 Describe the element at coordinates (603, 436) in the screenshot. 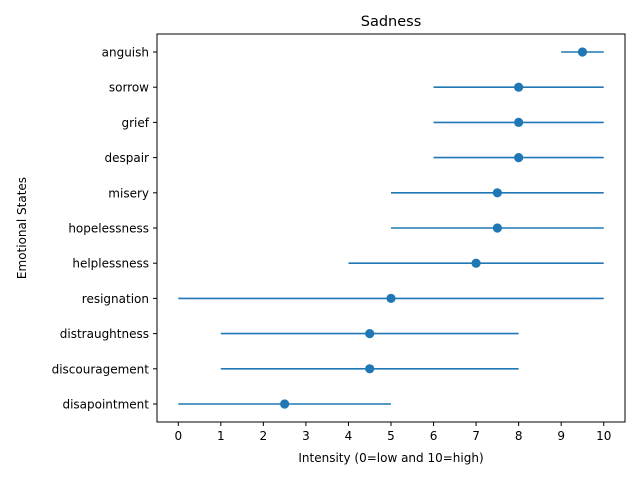

I see `x-tick-label: 10` at that location.